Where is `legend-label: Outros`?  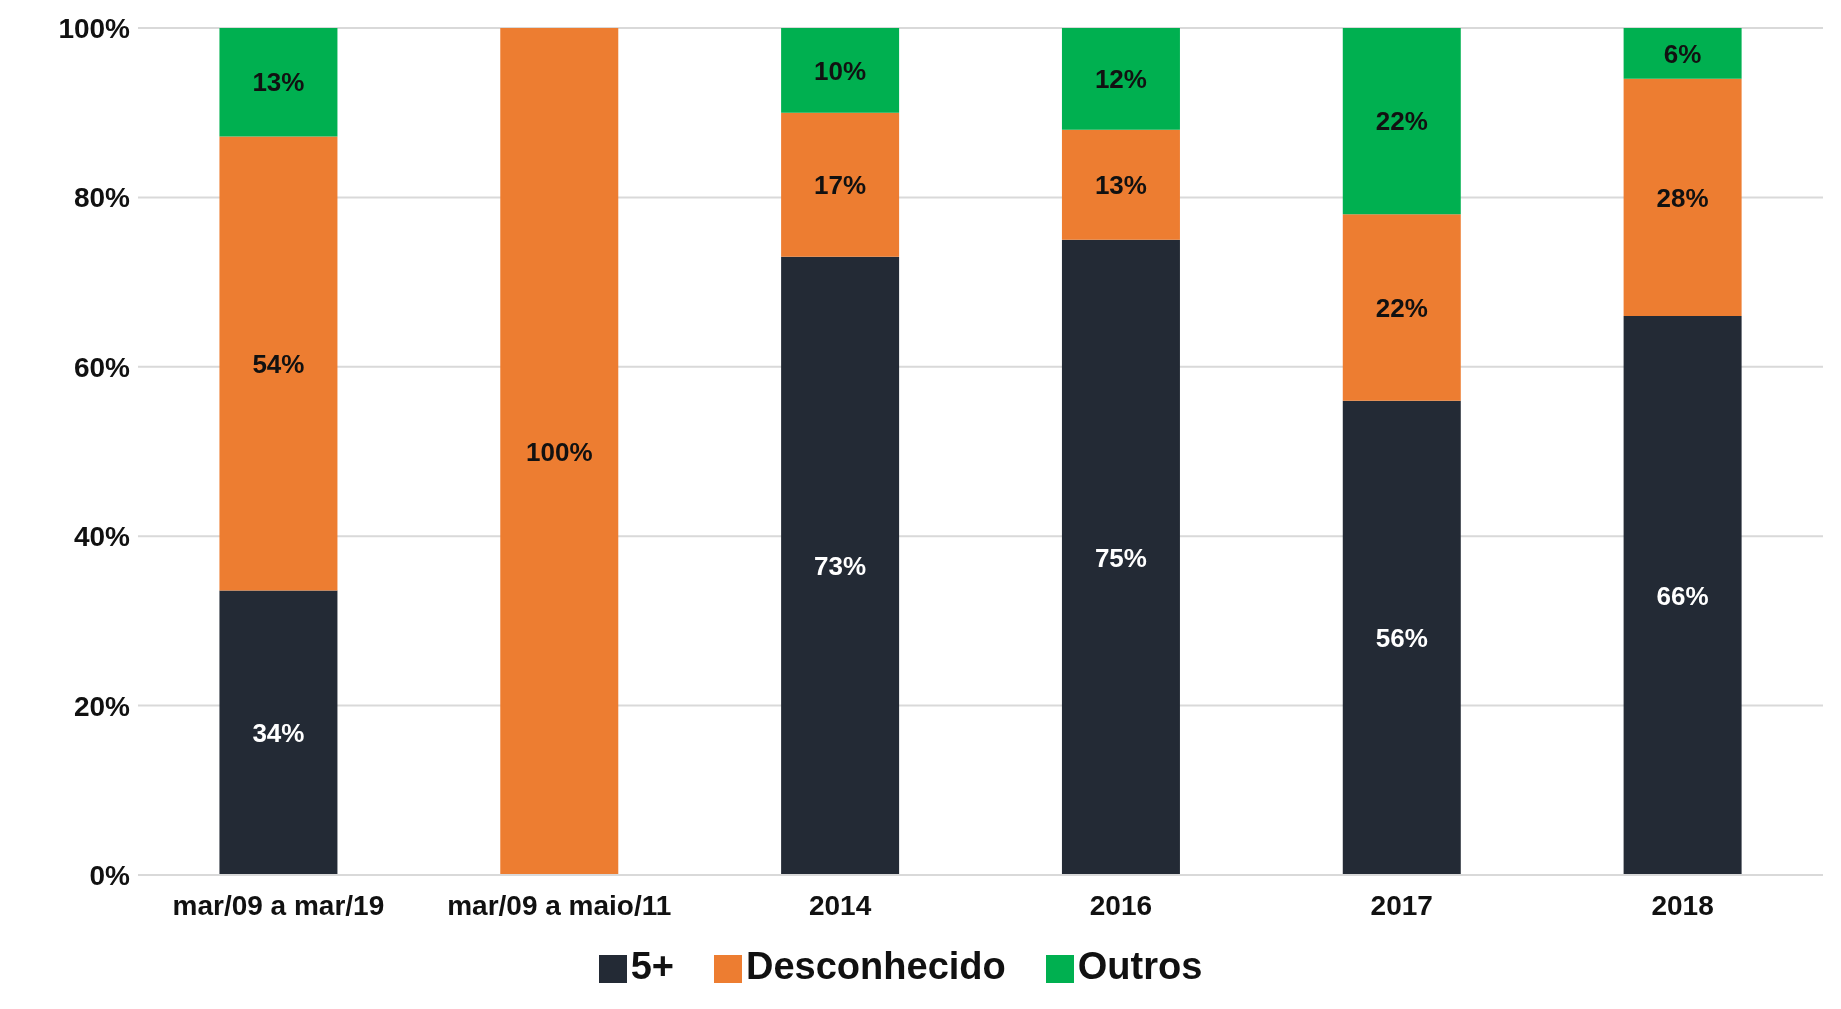 legend-label: Outros is located at coordinates (1140, 966).